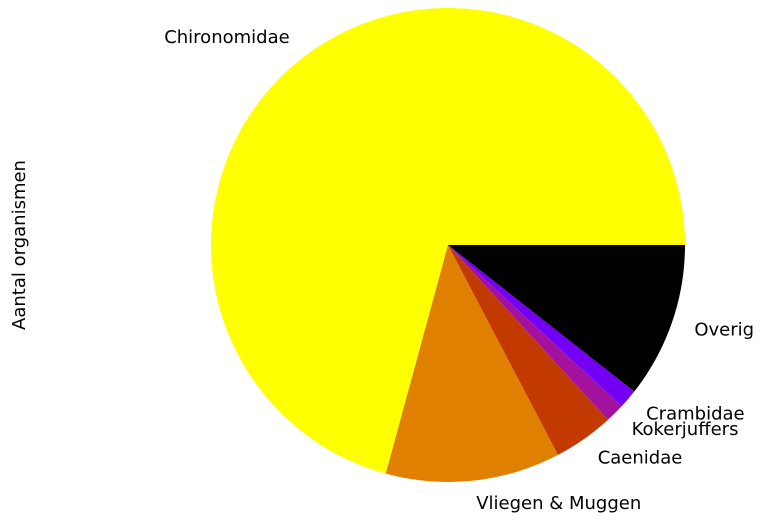 Image resolution: width=769 pixels, height=523 pixels. I want to click on slice-label: Chironomidae, so click(226, 37).